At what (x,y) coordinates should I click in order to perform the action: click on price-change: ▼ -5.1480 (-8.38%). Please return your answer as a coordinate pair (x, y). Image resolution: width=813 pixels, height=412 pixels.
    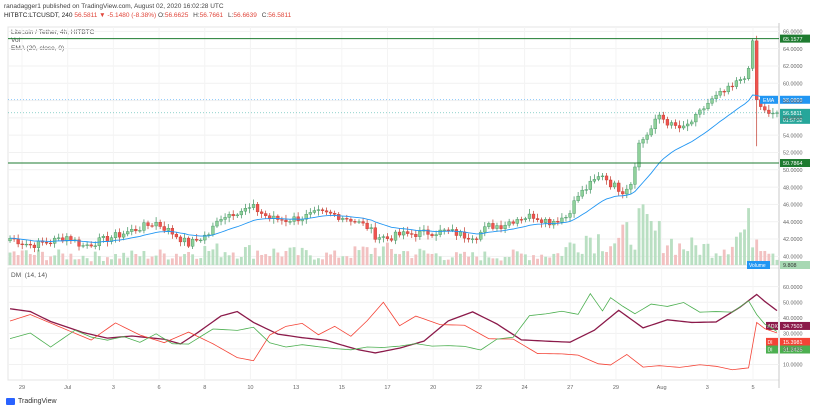
    Looking at the image, I should click on (128, 15).